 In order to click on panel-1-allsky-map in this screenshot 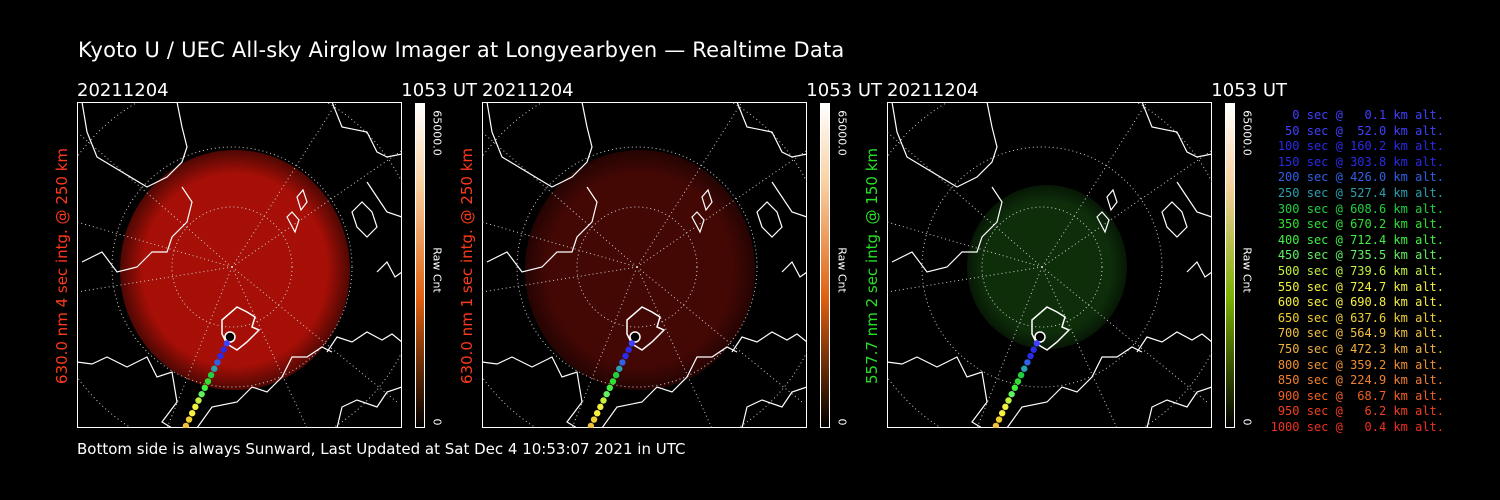, I will do `click(239, 265)`.